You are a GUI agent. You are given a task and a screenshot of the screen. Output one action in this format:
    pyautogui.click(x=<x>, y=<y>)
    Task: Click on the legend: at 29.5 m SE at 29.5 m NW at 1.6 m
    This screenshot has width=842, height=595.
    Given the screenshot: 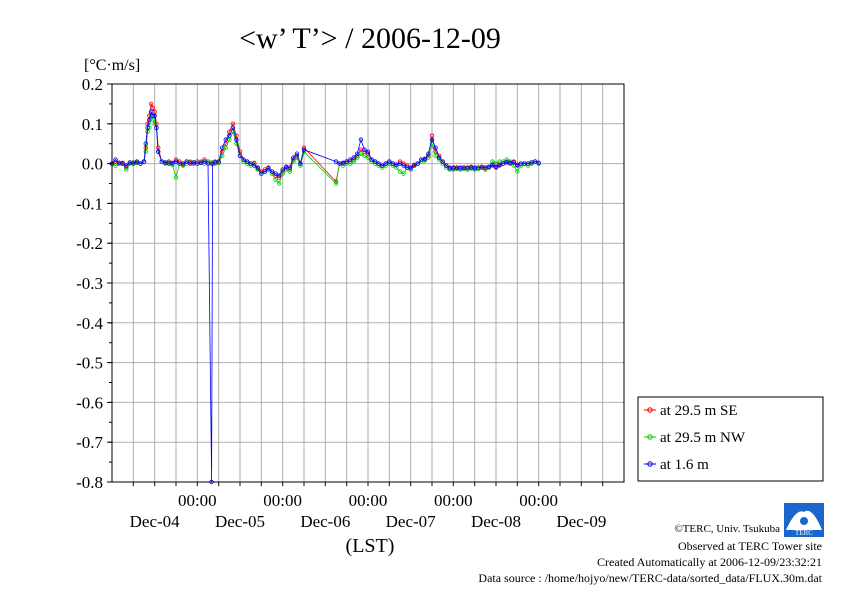 What is the action you would take?
    pyautogui.click(x=730, y=439)
    